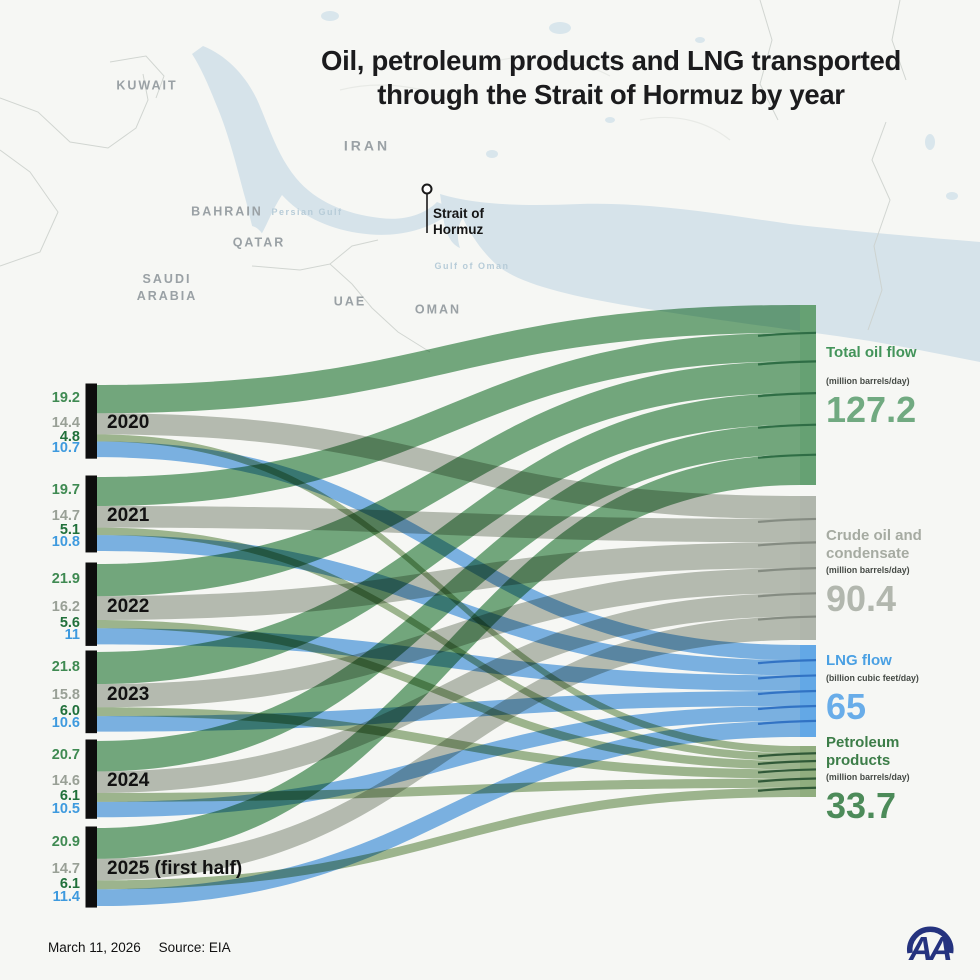  I want to click on flow-value-label: 19.7, so click(65, 490).